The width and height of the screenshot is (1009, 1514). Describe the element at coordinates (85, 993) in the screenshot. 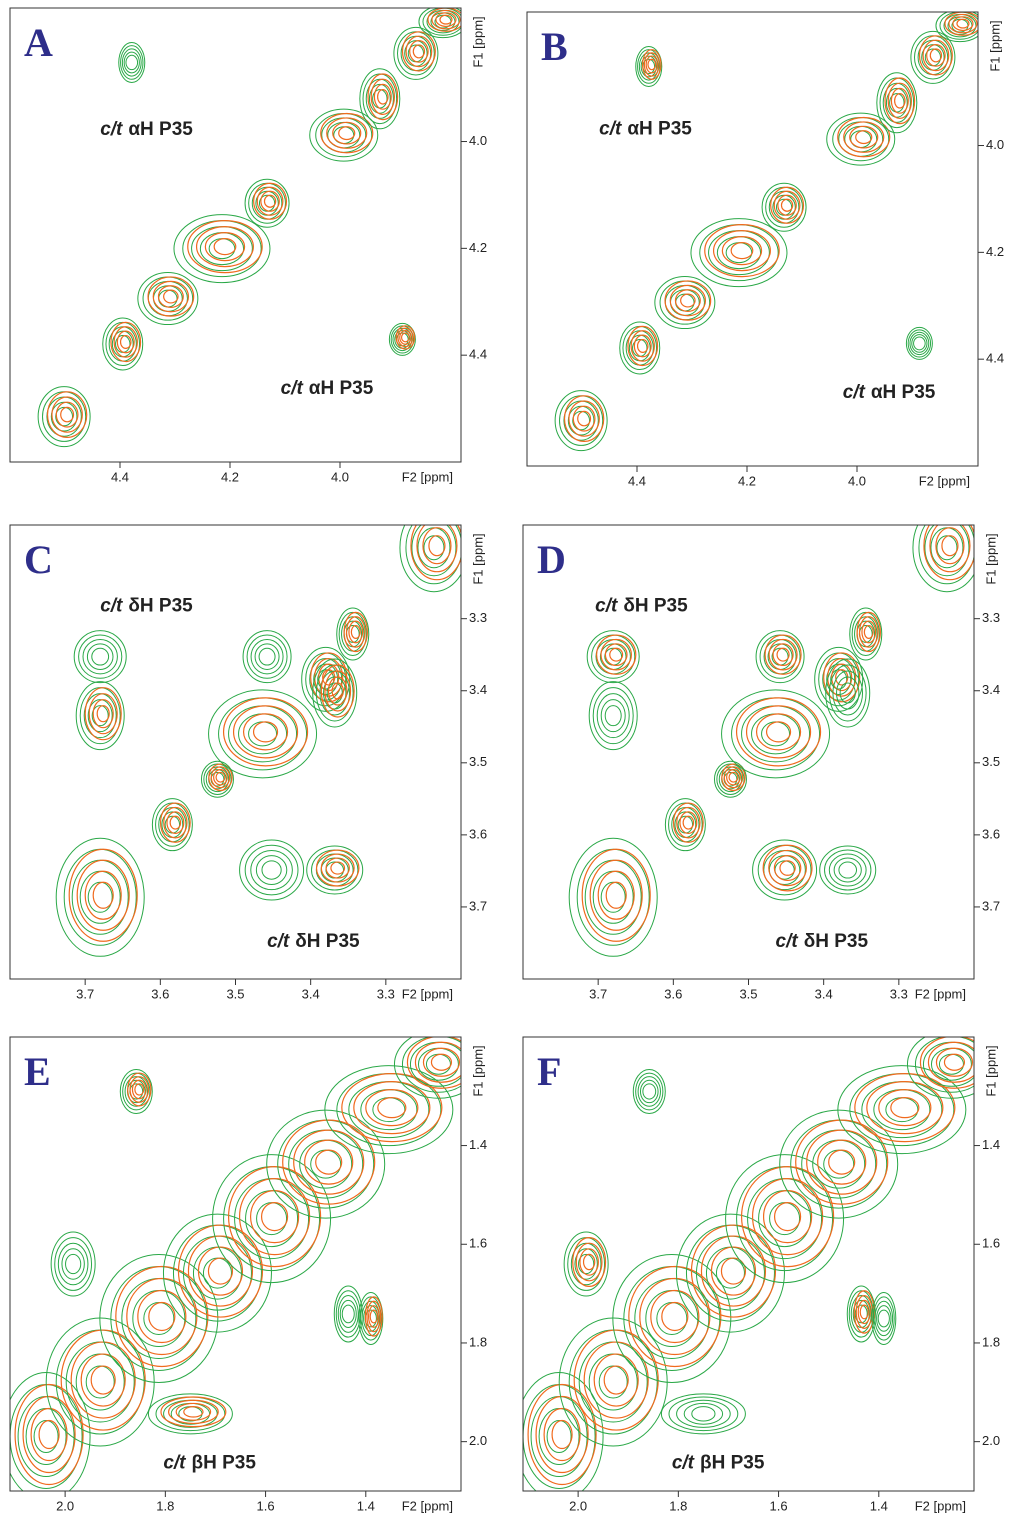

I see `x-tick-label: 3.7` at that location.